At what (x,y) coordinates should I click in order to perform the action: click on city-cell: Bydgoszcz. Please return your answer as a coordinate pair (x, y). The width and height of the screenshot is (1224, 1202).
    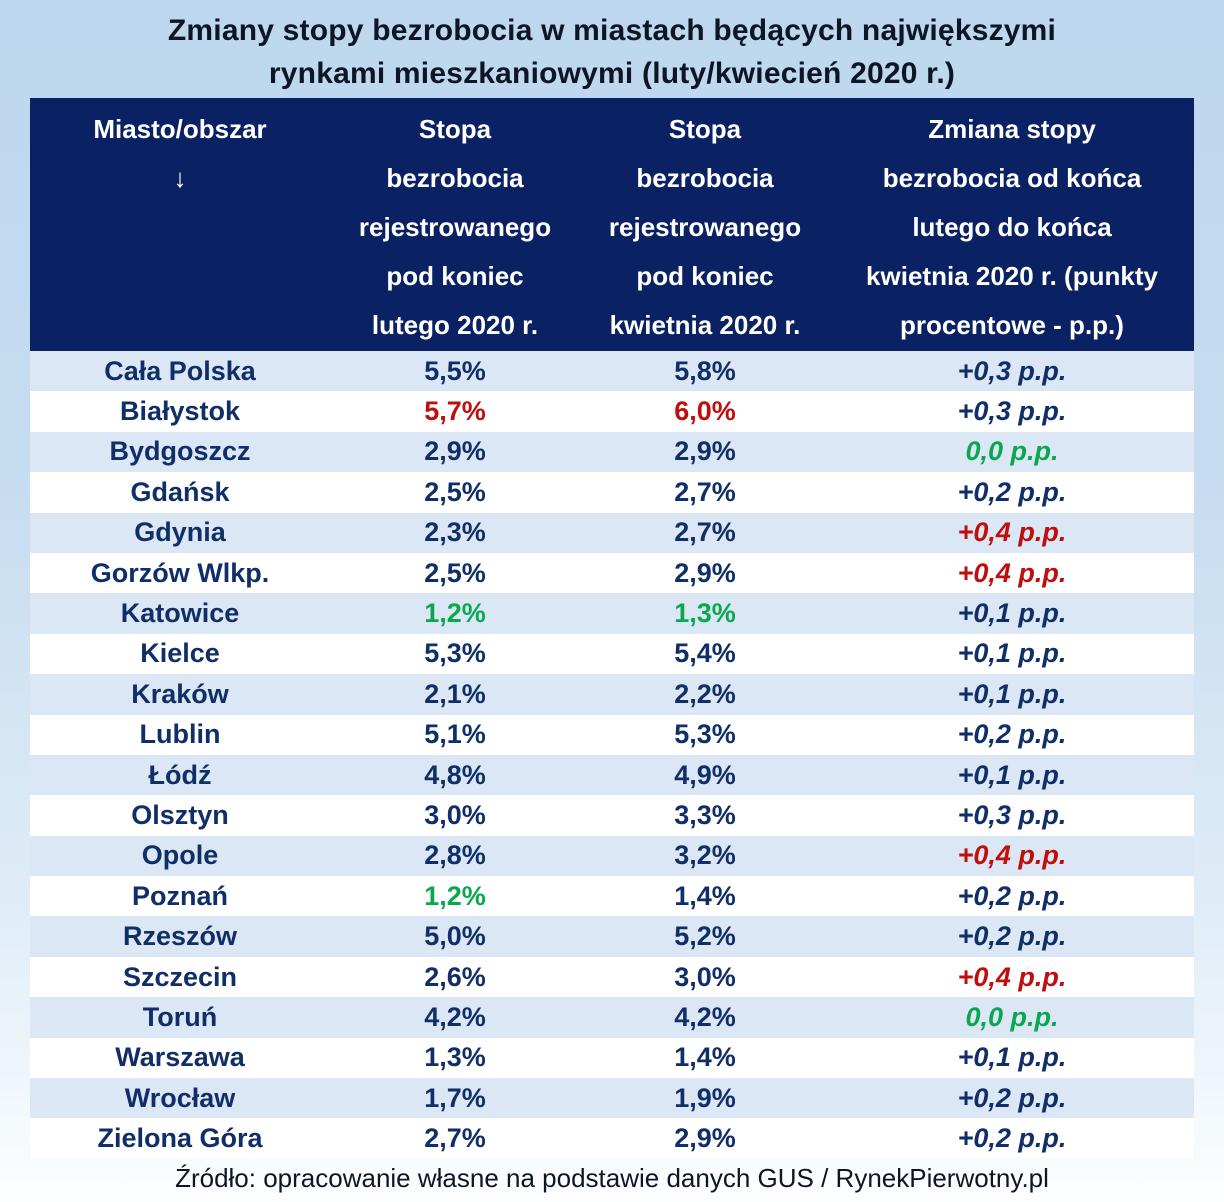
    Looking at the image, I should click on (180, 451).